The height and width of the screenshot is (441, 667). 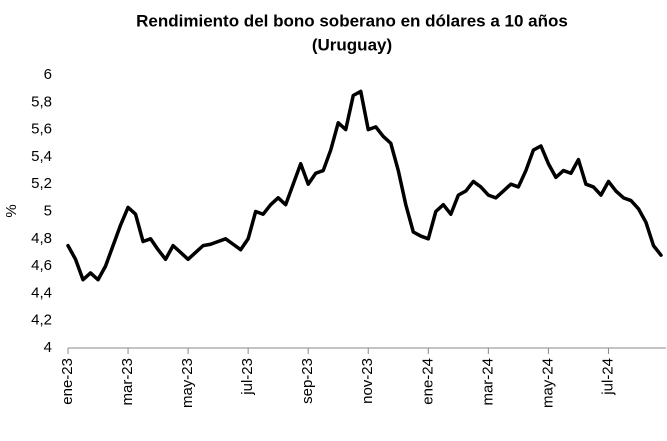 I want to click on x-tick-label: ene-23, so click(x=67, y=381).